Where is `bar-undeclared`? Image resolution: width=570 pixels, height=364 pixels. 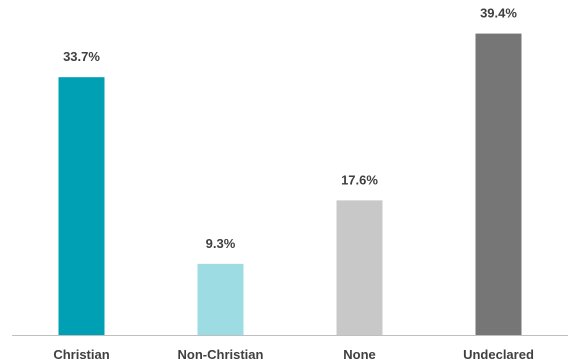
bar-undeclared is located at coordinates (498, 184).